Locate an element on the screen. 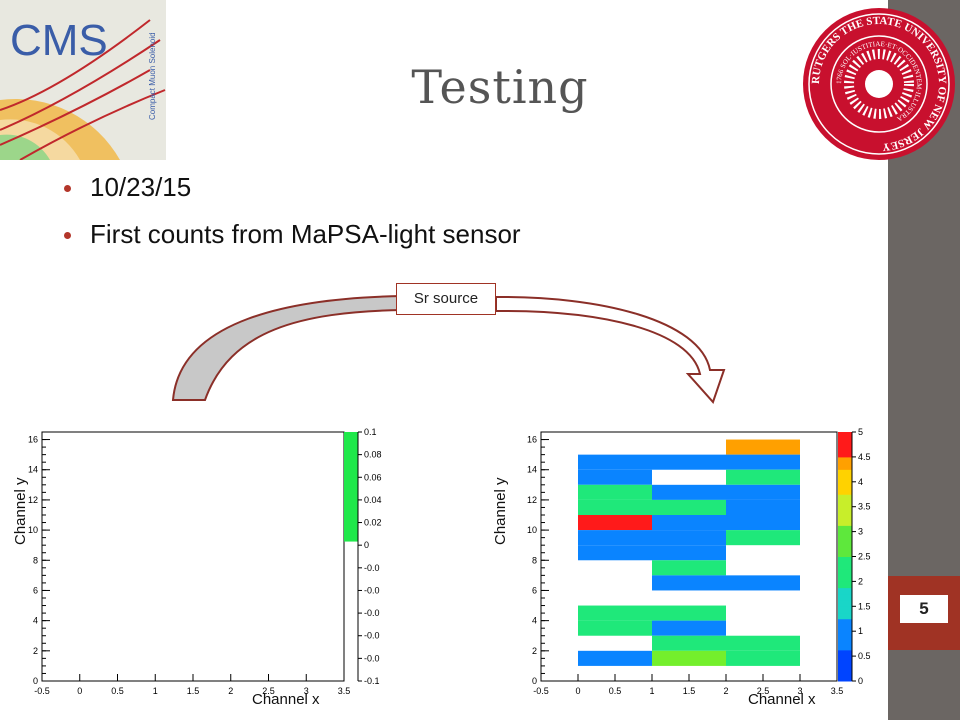 The image size is (960, 720). y-tick-label: 4 is located at coordinates (35, 621).